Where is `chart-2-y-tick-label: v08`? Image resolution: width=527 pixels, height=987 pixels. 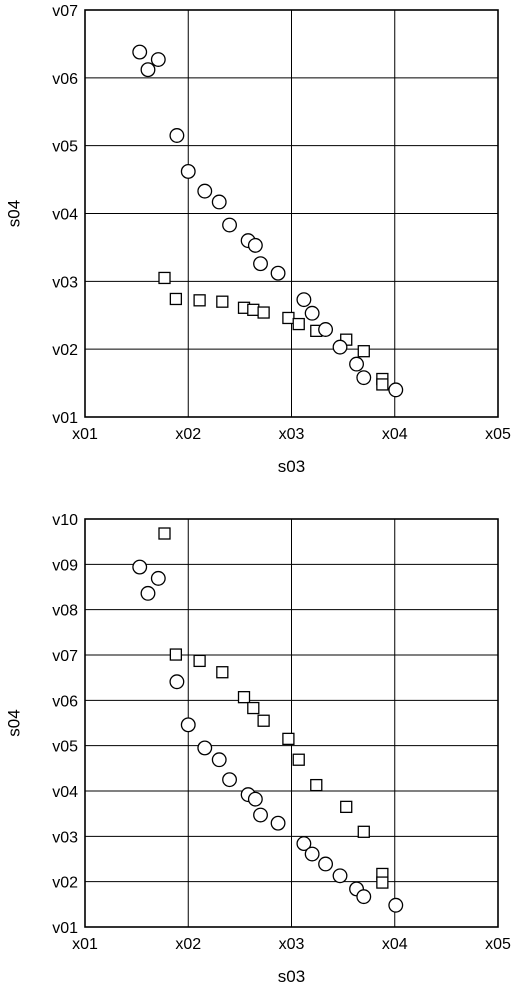
chart-2-y-tick-label: v08 is located at coordinates (65, 611).